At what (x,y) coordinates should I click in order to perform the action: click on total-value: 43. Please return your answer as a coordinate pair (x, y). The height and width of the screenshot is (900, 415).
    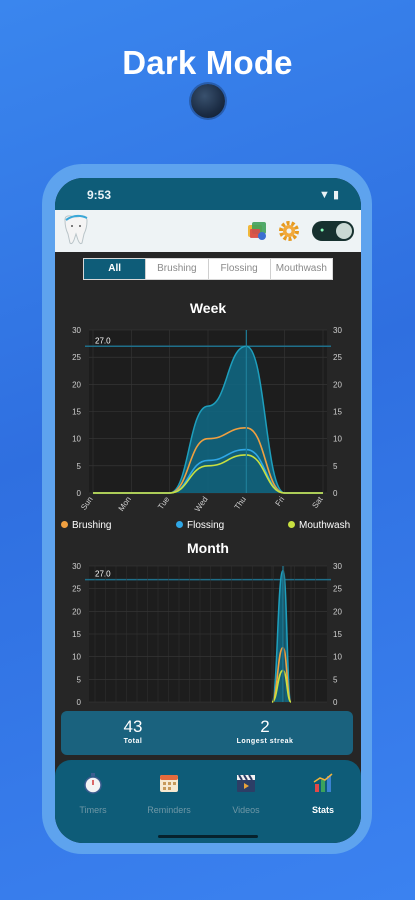
    Looking at the image, I should click on (133, 726).